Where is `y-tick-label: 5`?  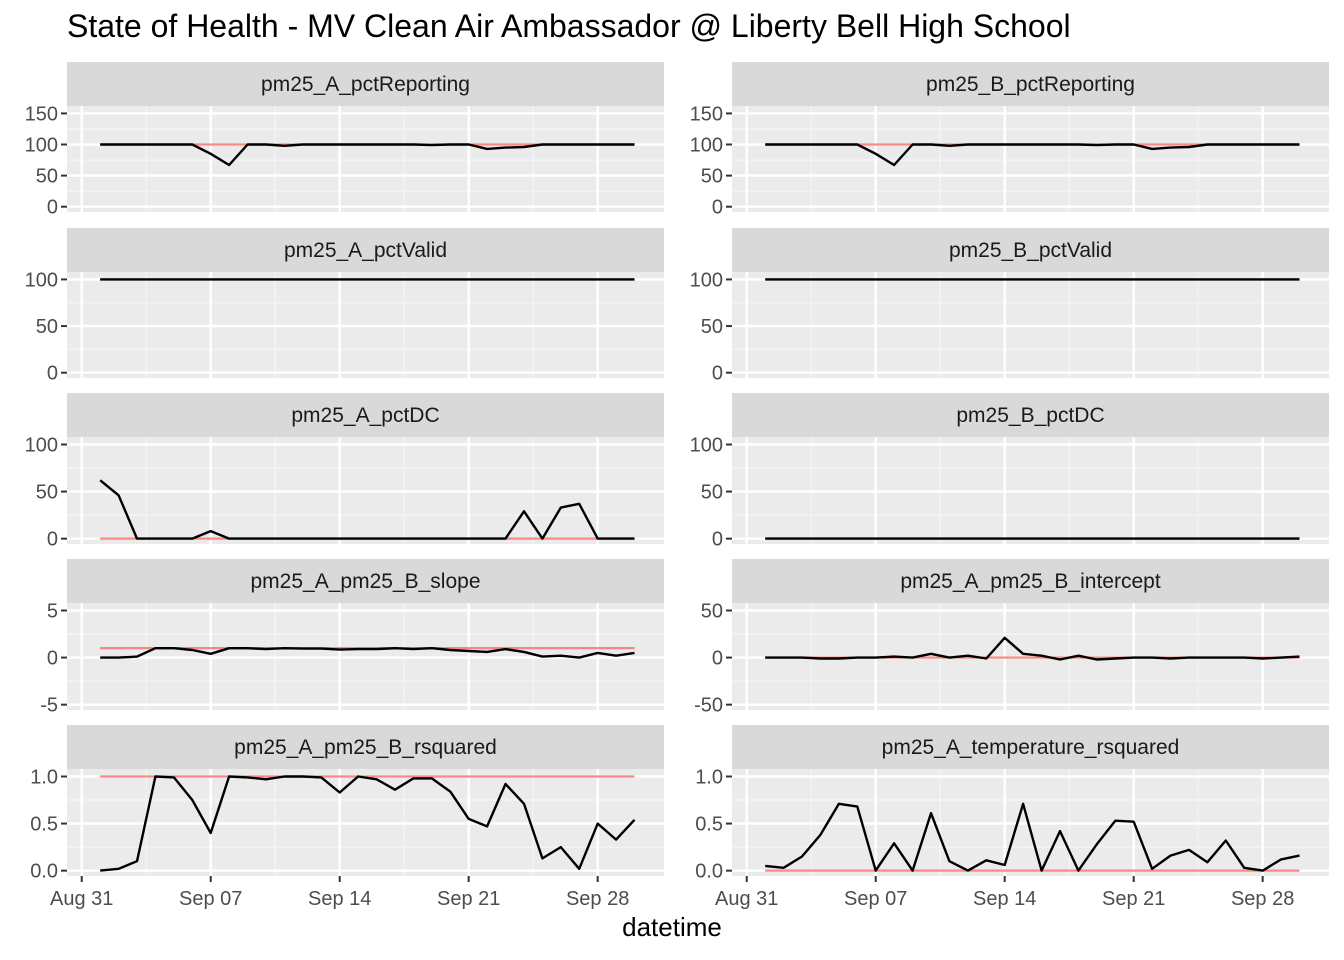
y-tick-label: 5 is located at coordinates (52, 611).